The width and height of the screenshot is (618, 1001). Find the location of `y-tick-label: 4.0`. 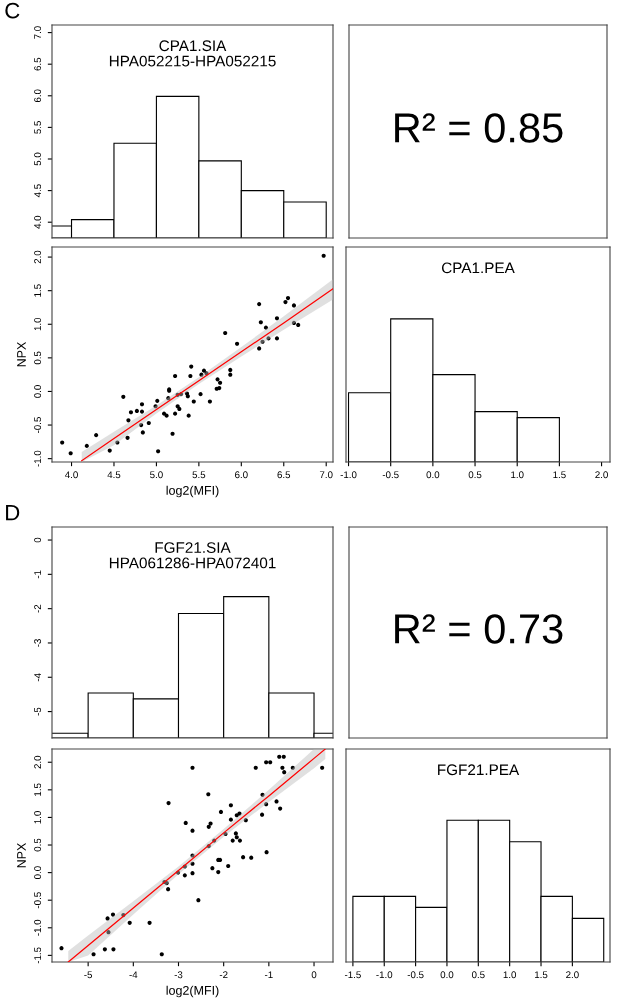

y-tick-label: 4.0 is located at coordinates (38, 222).